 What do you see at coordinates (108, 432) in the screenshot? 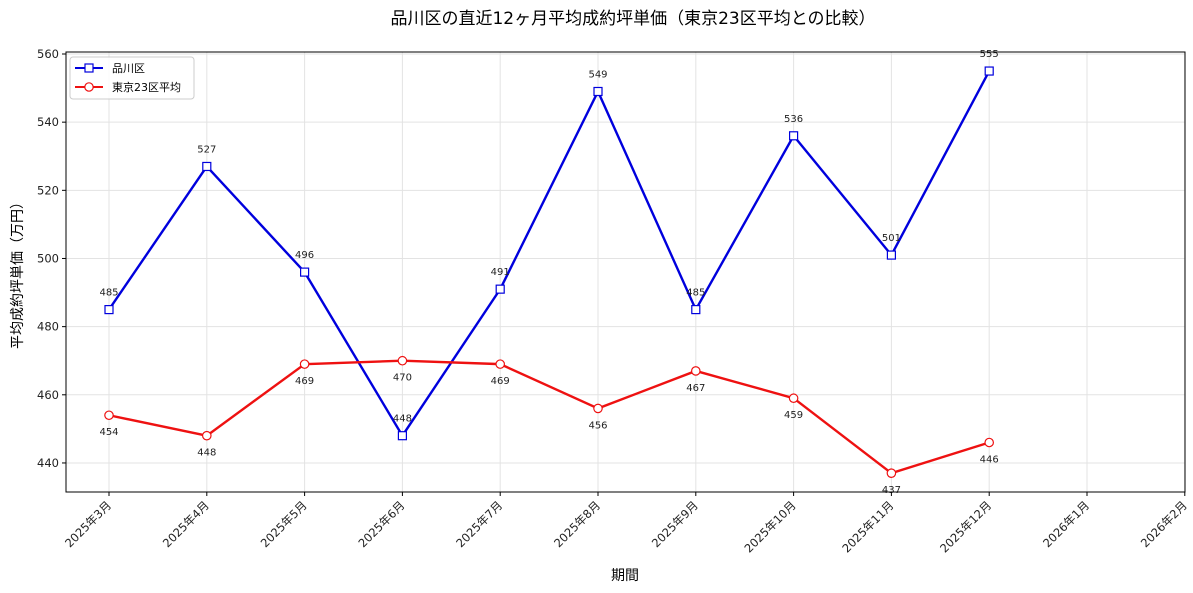
I see `data-label: 454` at bounding box center [108, 432].